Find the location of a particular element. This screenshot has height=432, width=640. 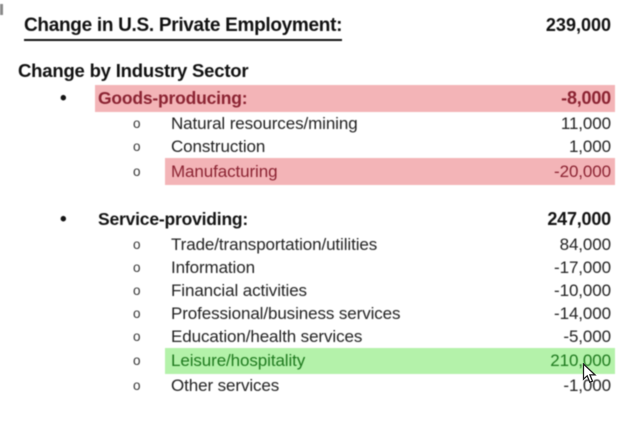

row-band: Information -17,000 is located at coordinates (390, 267).